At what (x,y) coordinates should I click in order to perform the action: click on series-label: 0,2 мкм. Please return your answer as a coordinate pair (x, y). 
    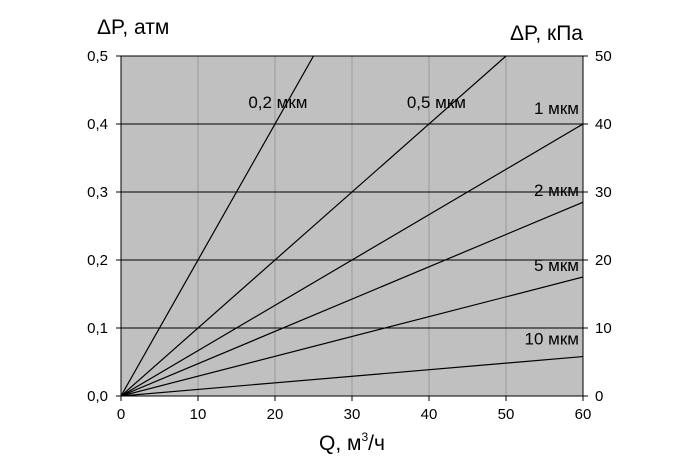
    Looking at the image, I should click on (277, 102).